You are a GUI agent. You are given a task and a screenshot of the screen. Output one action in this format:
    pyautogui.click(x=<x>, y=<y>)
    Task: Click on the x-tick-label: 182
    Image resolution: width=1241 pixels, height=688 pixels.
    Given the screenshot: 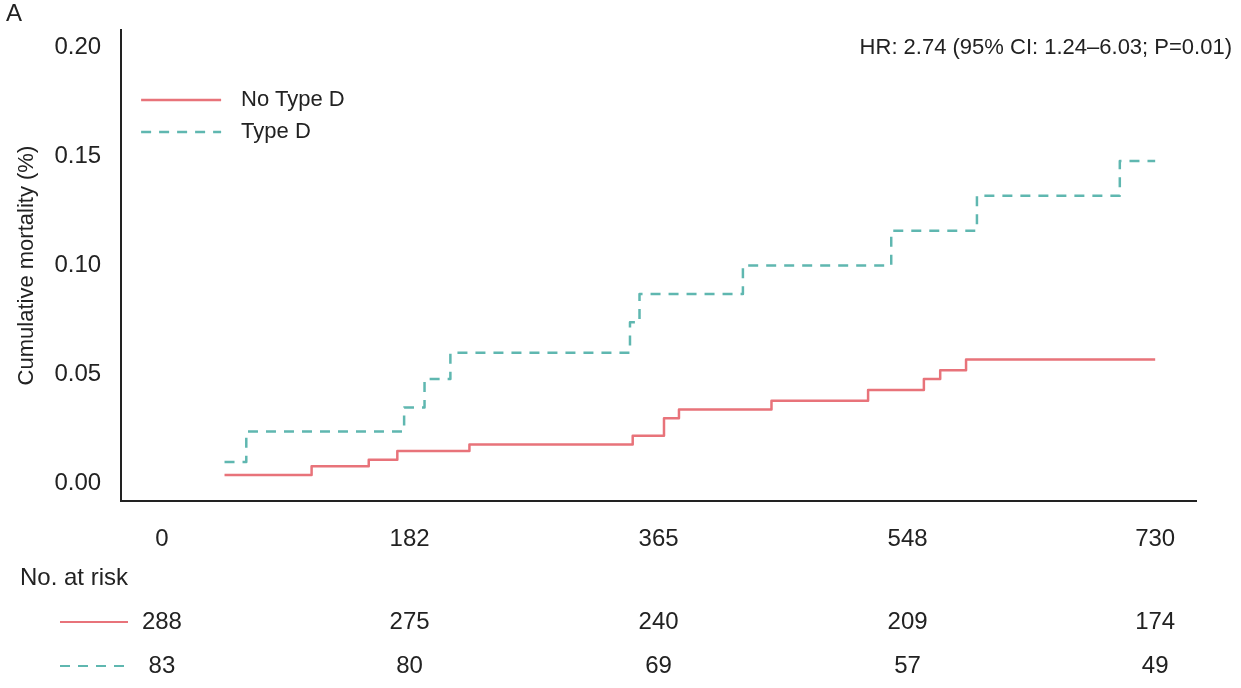 What is the action you would take?
    pyautogui.click(x=409, y=538)
    